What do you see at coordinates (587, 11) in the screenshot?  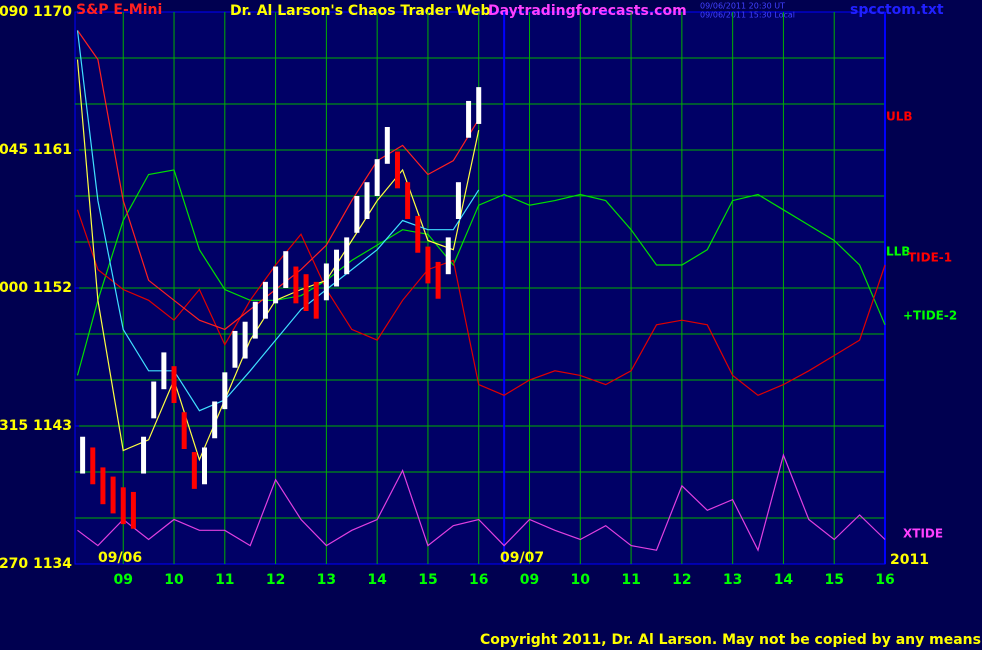 I see `site: Daytradingforecasts.com` at bounding box center [587, 11].